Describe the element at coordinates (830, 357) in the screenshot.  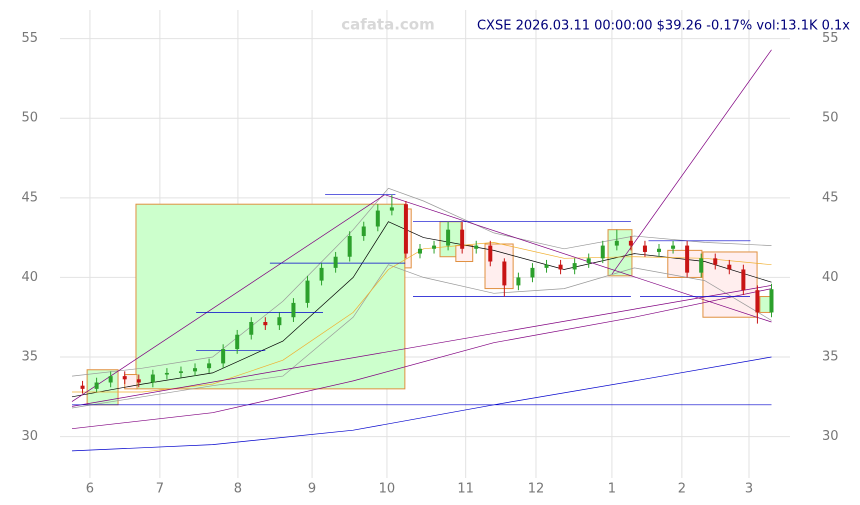
I see `y-tick-label-right: 35` at that location.